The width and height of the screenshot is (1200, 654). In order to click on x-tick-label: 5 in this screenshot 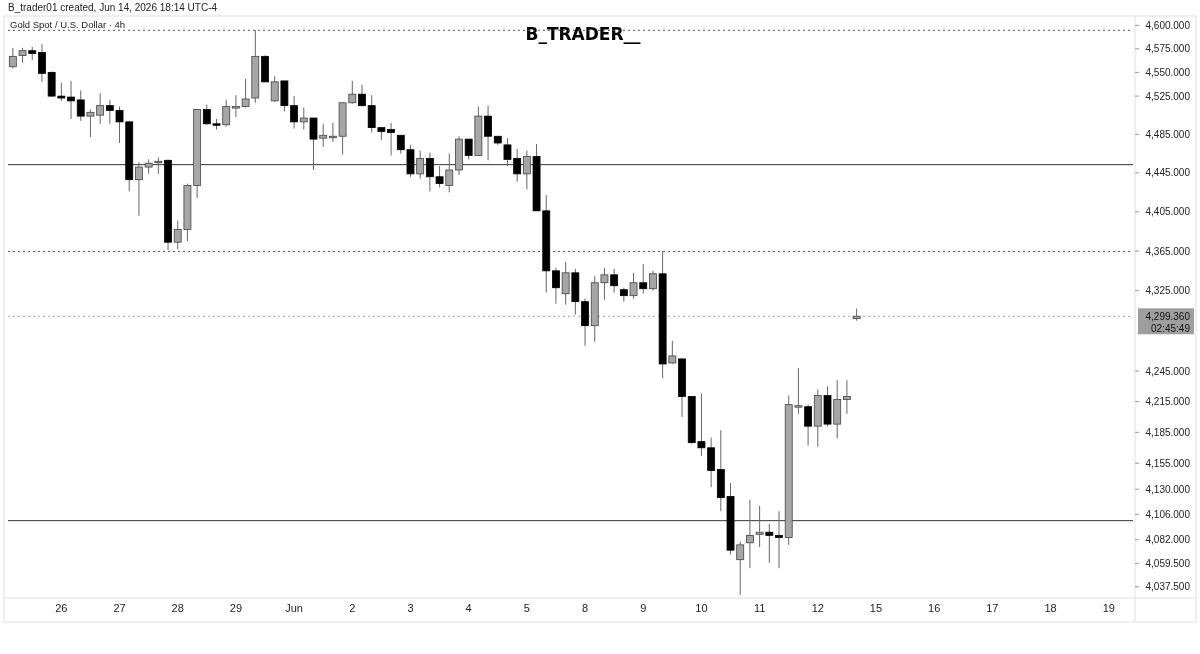, I will do `click(526, 608)`.